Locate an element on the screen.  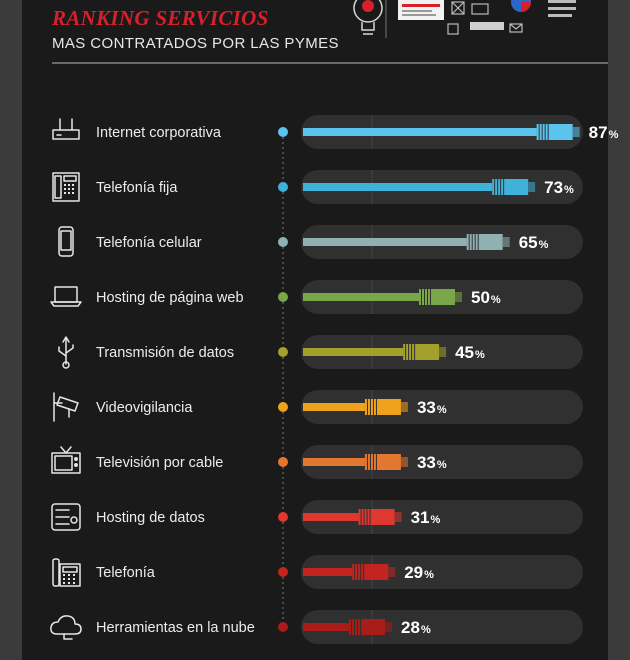
chart-row: Herramientas en la nube 28% is located at coordinates (316, 627).